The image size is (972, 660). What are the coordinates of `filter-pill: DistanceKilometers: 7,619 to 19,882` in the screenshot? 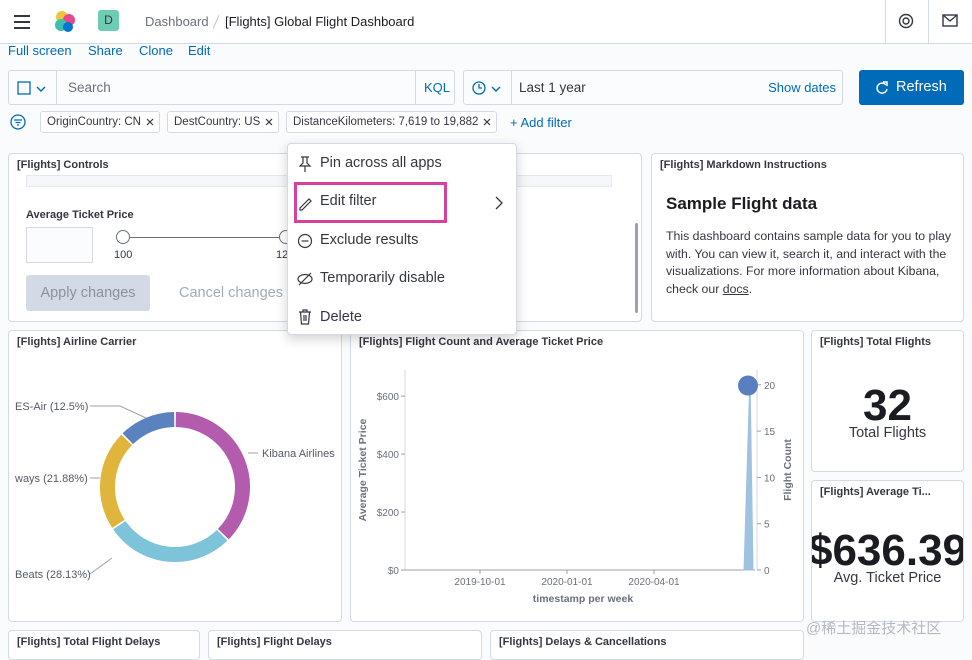 It's located at (391, 122).